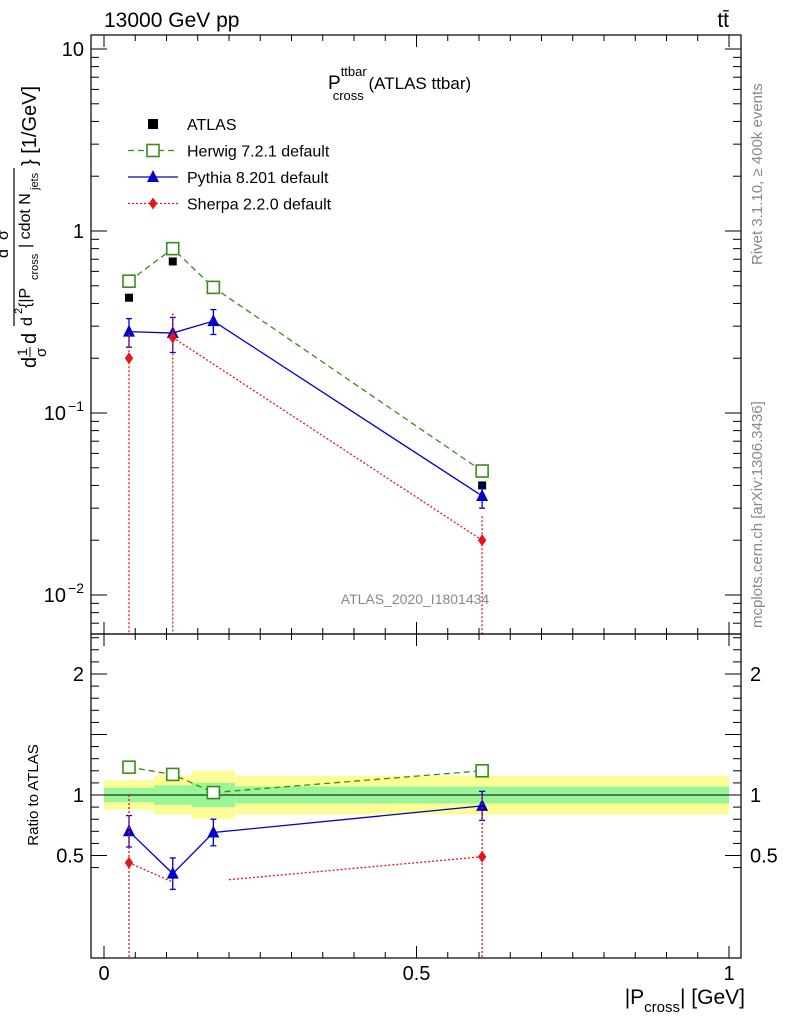 This screenshot has width=786, height=1024. Describe the element at coordinates (399, 83) in the screenshot. I see `plot-title: Pttbar cross (ATLAS ttbar)` at that location.